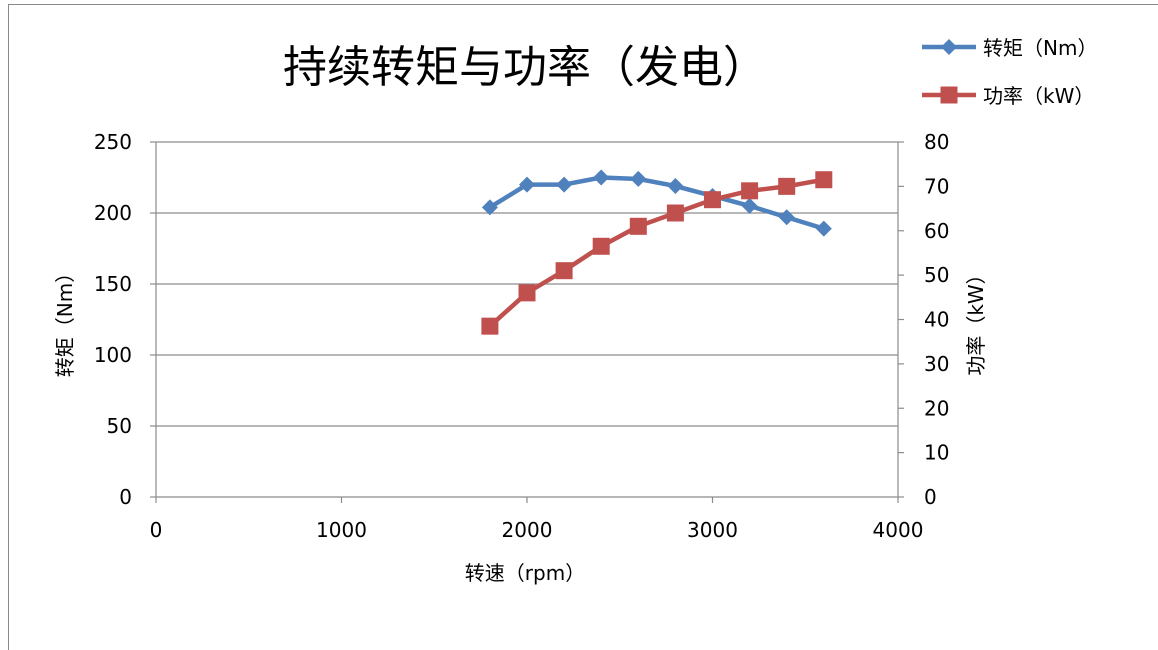 This screenshot has height=650, width=1158. What do you see at coordinates (1040, 48) in the screenshot?
I see `legend-label: 转矩（Nm）` at bounding box center [1040, 48].